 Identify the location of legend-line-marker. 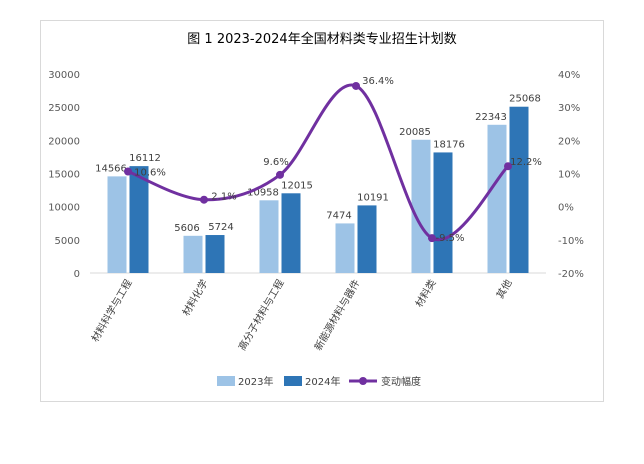
(363, 381).